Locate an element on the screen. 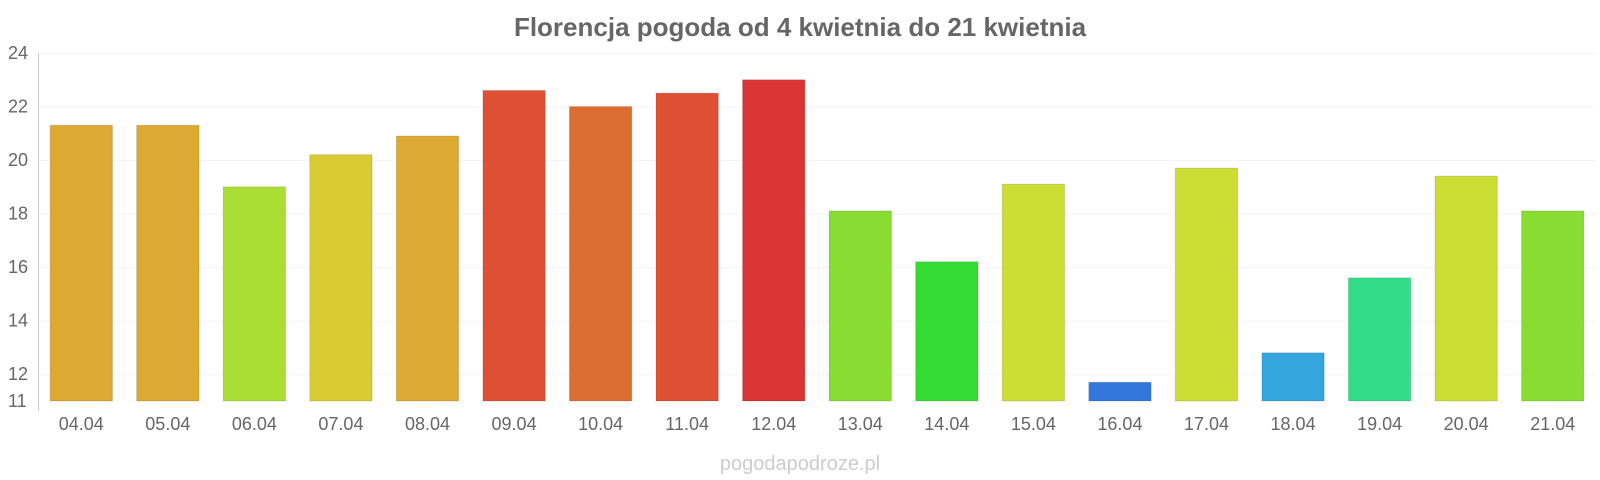  x-tick-label: 06.04 is located at coordinates (254, 424).